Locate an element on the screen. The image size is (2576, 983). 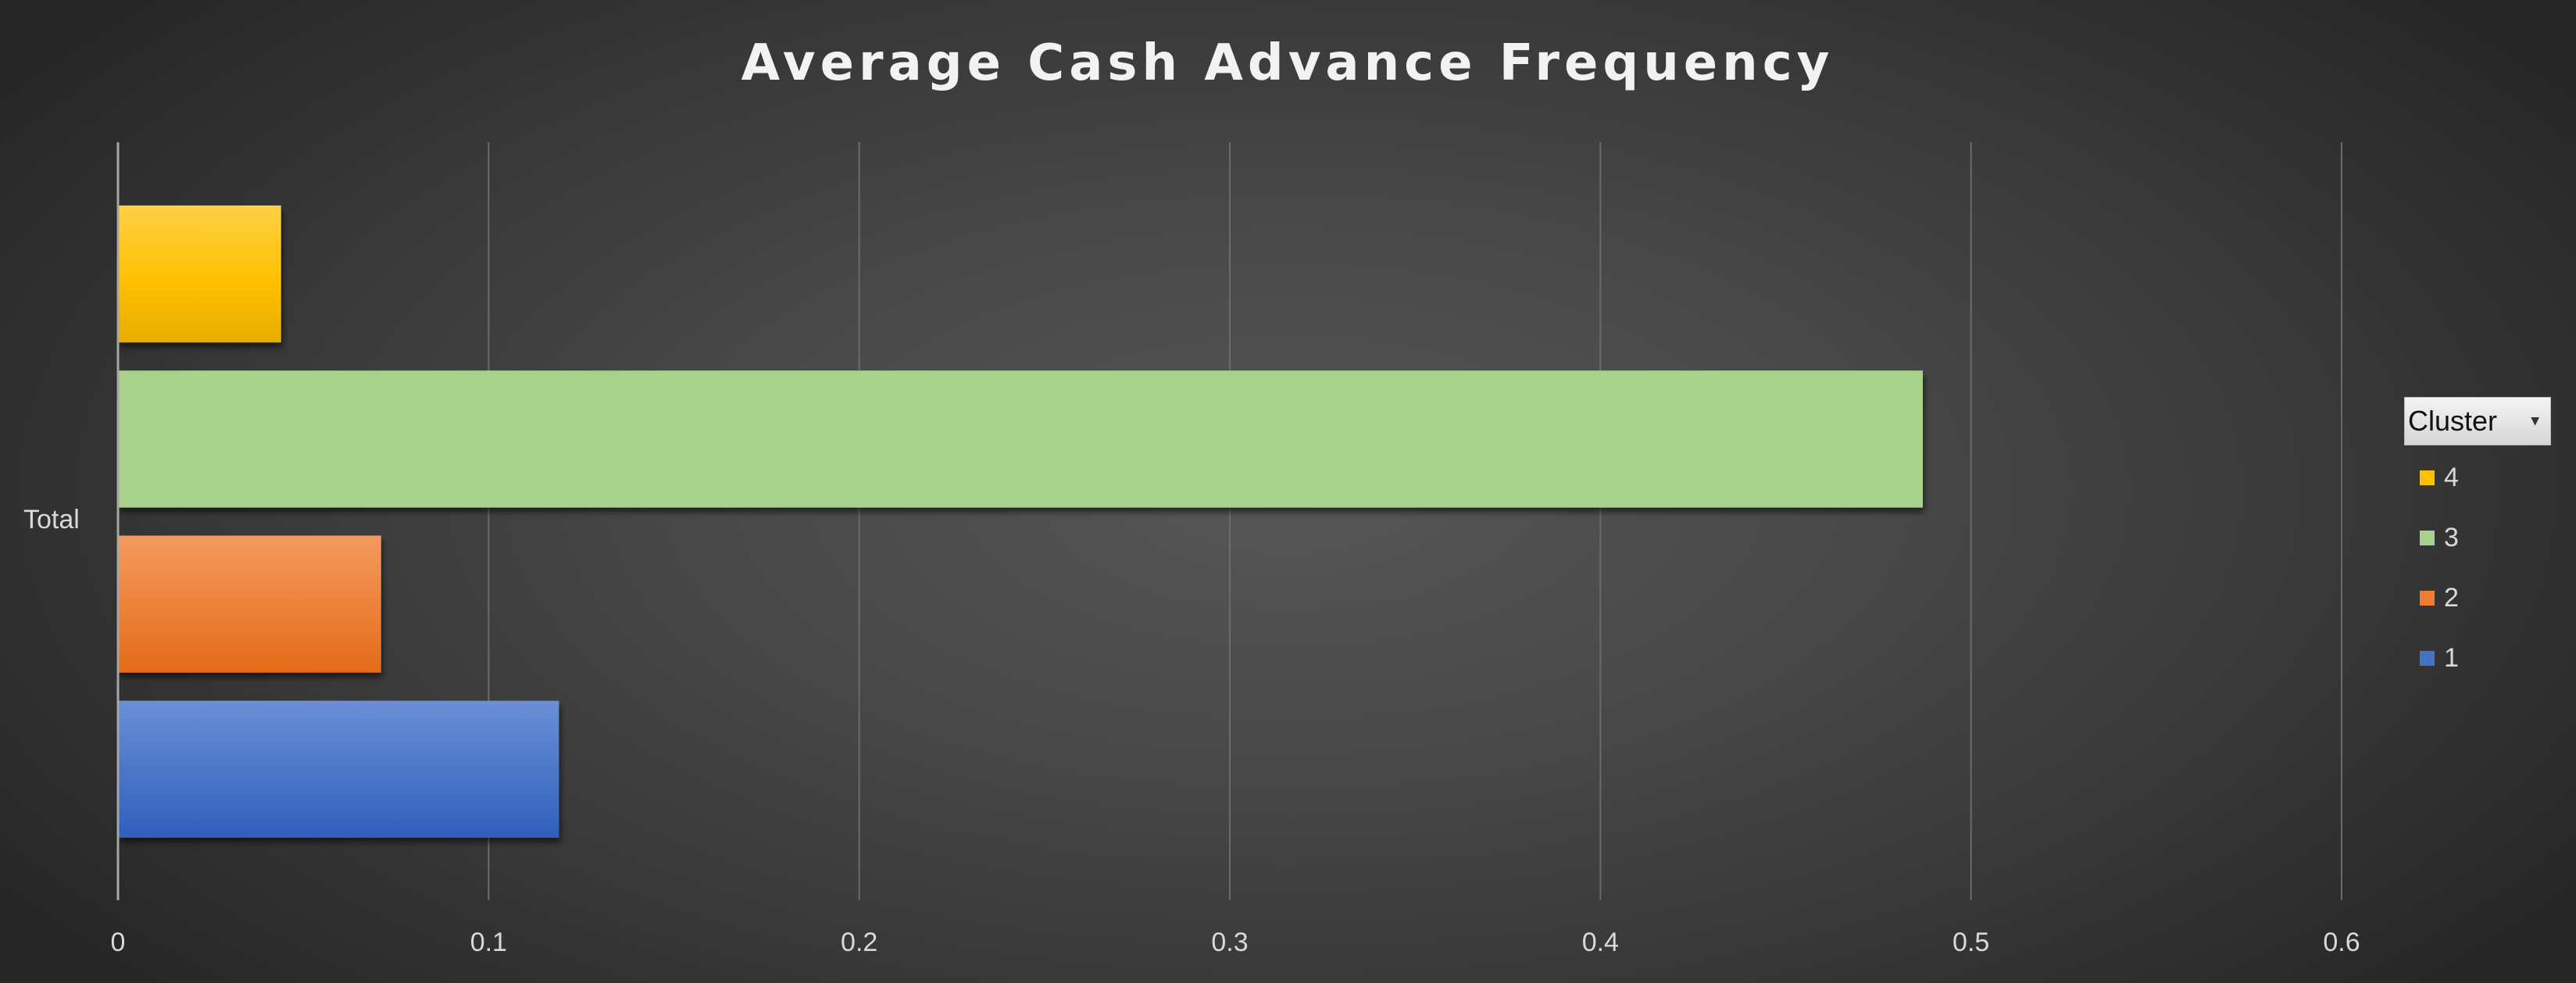
legend-label: 1 is located at coordinates (2452, 658).